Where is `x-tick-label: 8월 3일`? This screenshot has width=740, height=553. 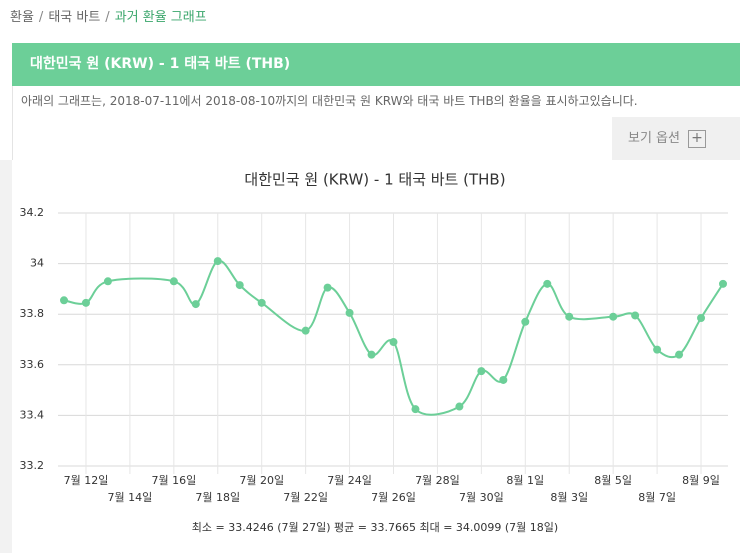
x-tick-label: 8월 3일 is located at coordinates (569, 497).